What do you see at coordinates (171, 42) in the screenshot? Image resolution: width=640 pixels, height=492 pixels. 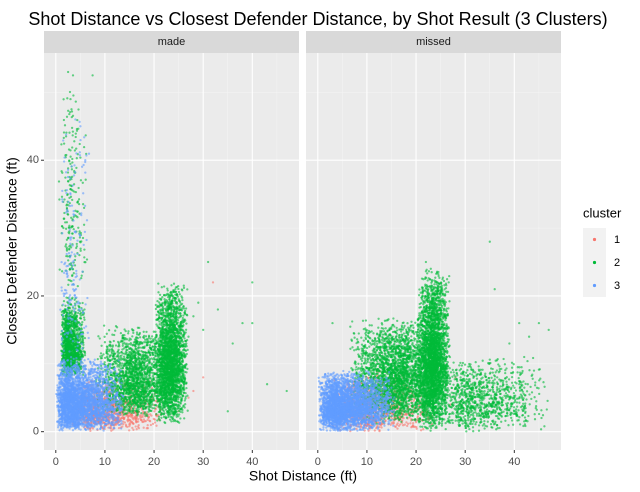 I see `strip-background-made` at bounding box center [171, 42].